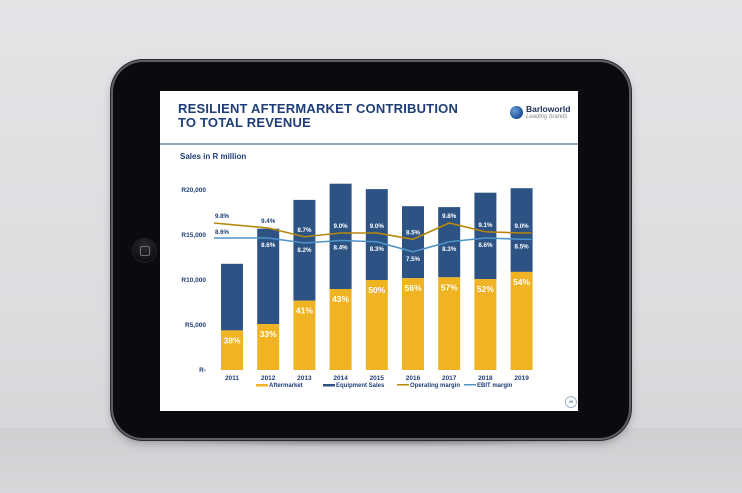 This screenshot has height=493, width=742. I want to click on legend-label: EBIT margin, so click(495, 386).